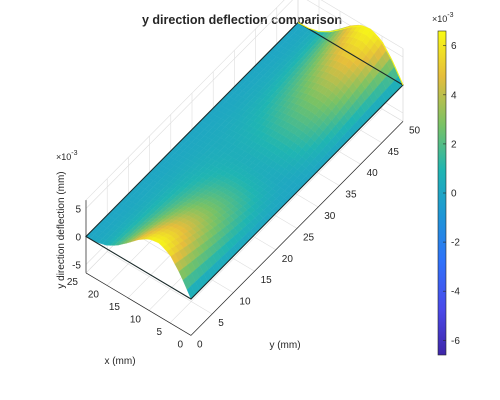  I want to click on x-tick-label: 10, so click(136, 319).